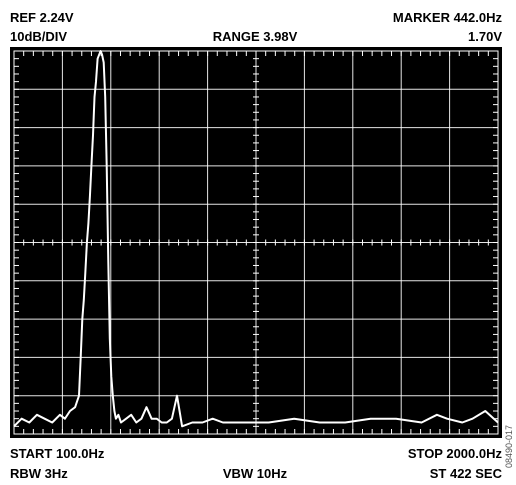  I want to click on sweep-time: ST 422 SEC, so click(465, 473).